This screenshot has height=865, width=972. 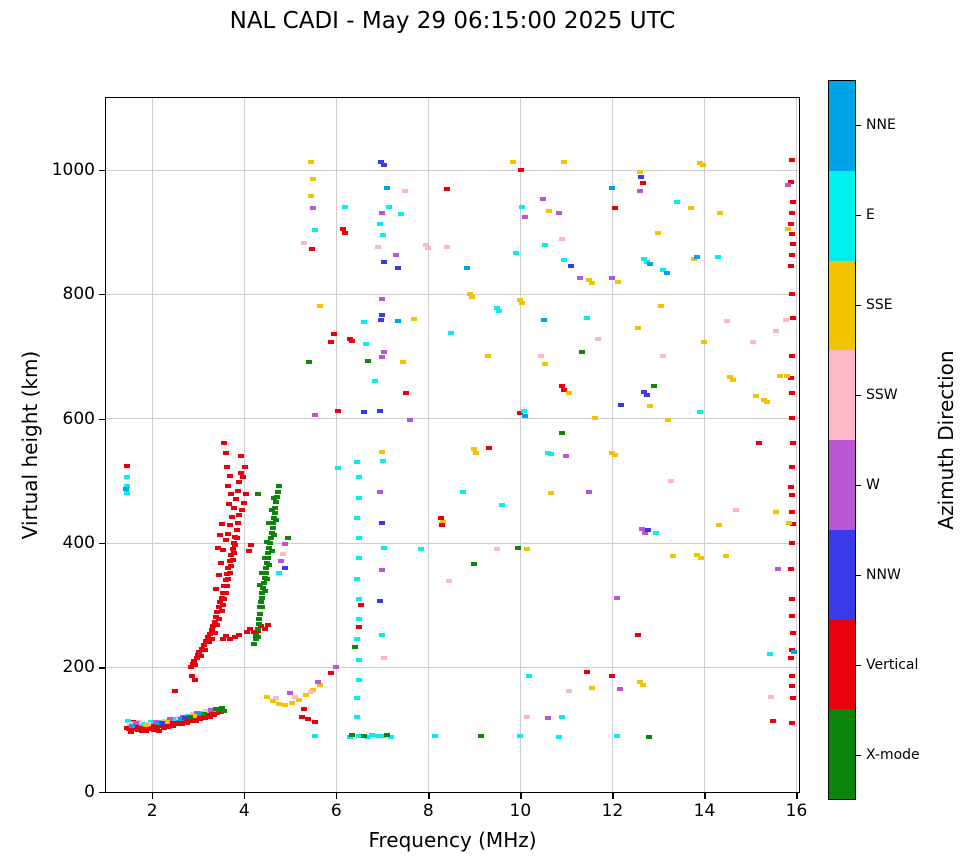 I want to click on x-tick-label: 4, so click(x=244, y=811).